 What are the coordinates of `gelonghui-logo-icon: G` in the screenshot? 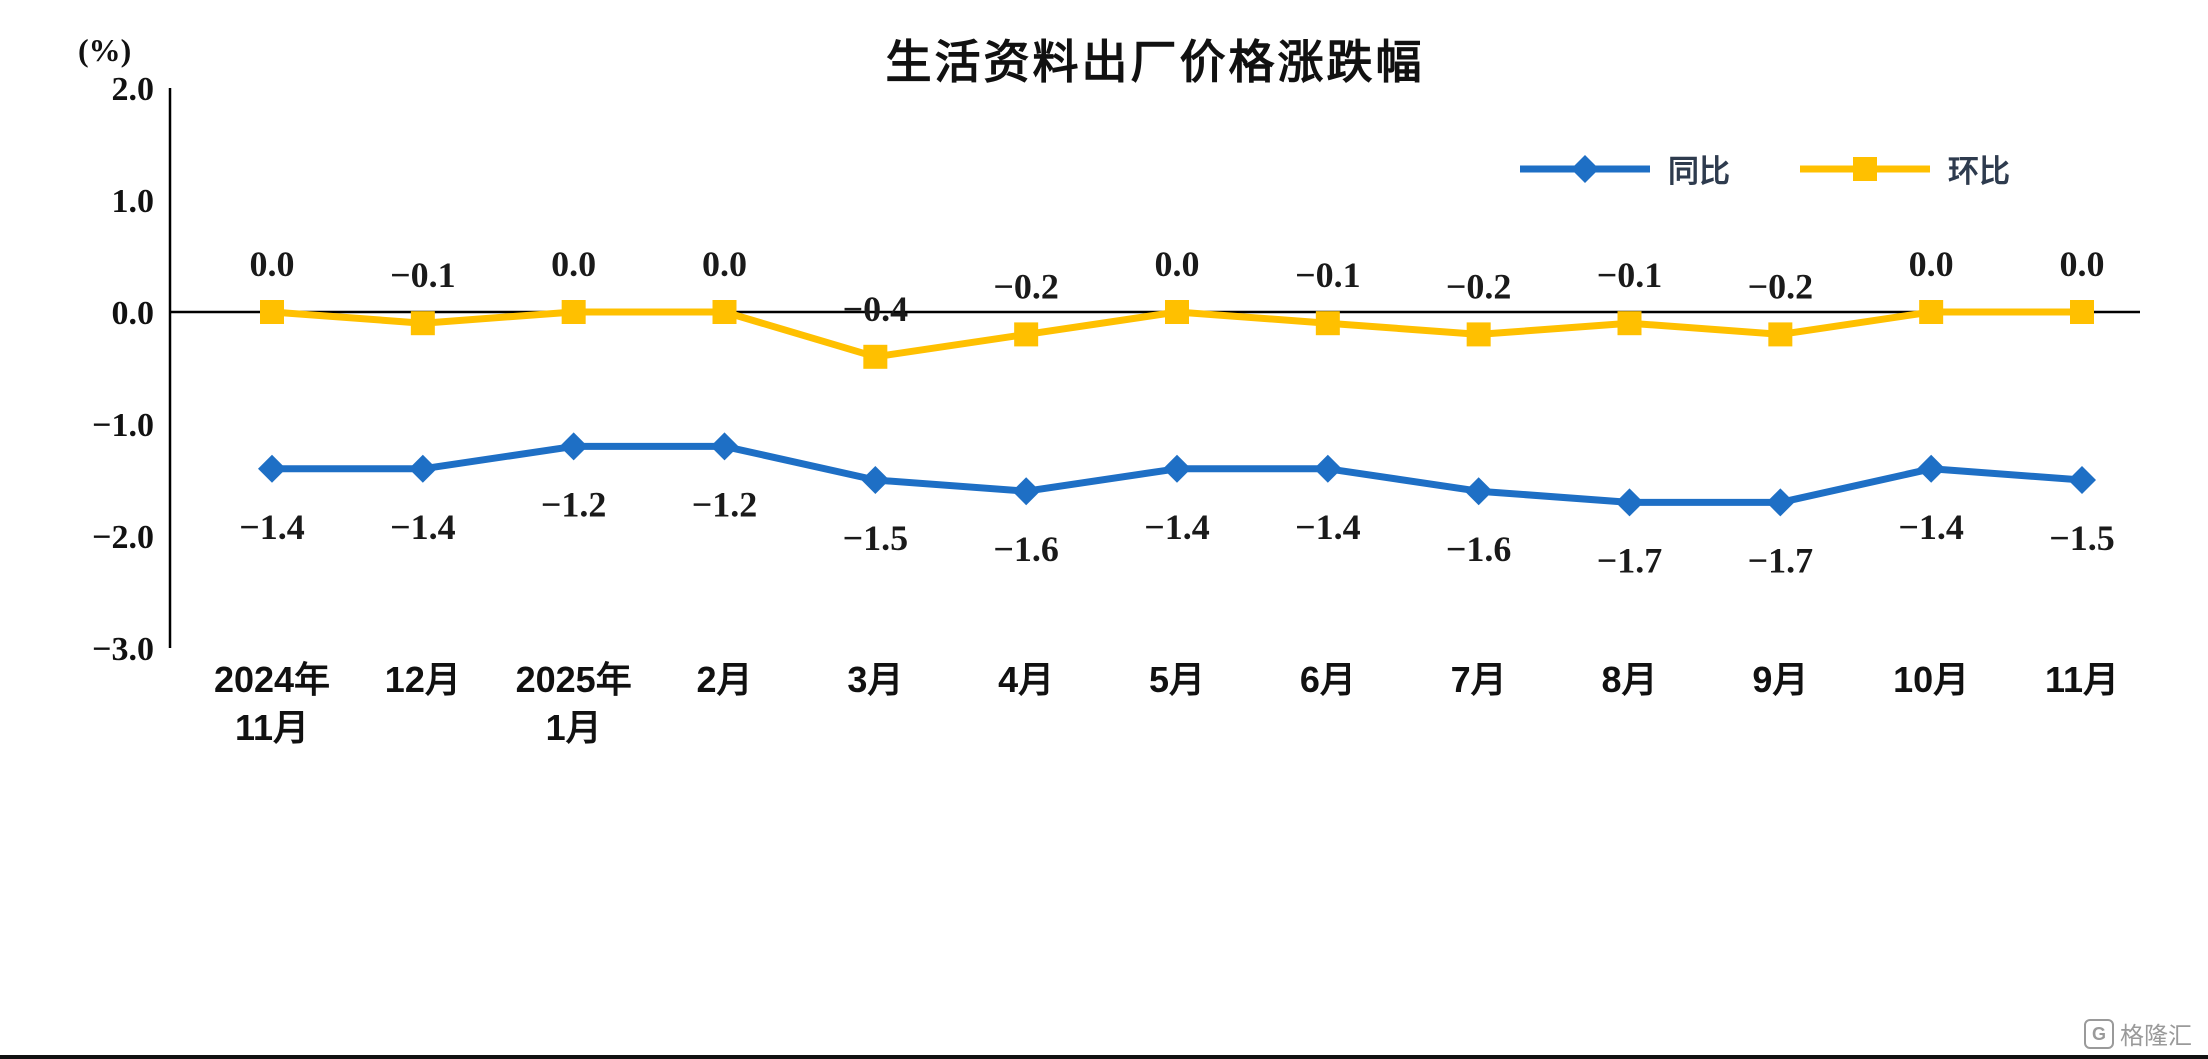 It's located at (2099, 1033).